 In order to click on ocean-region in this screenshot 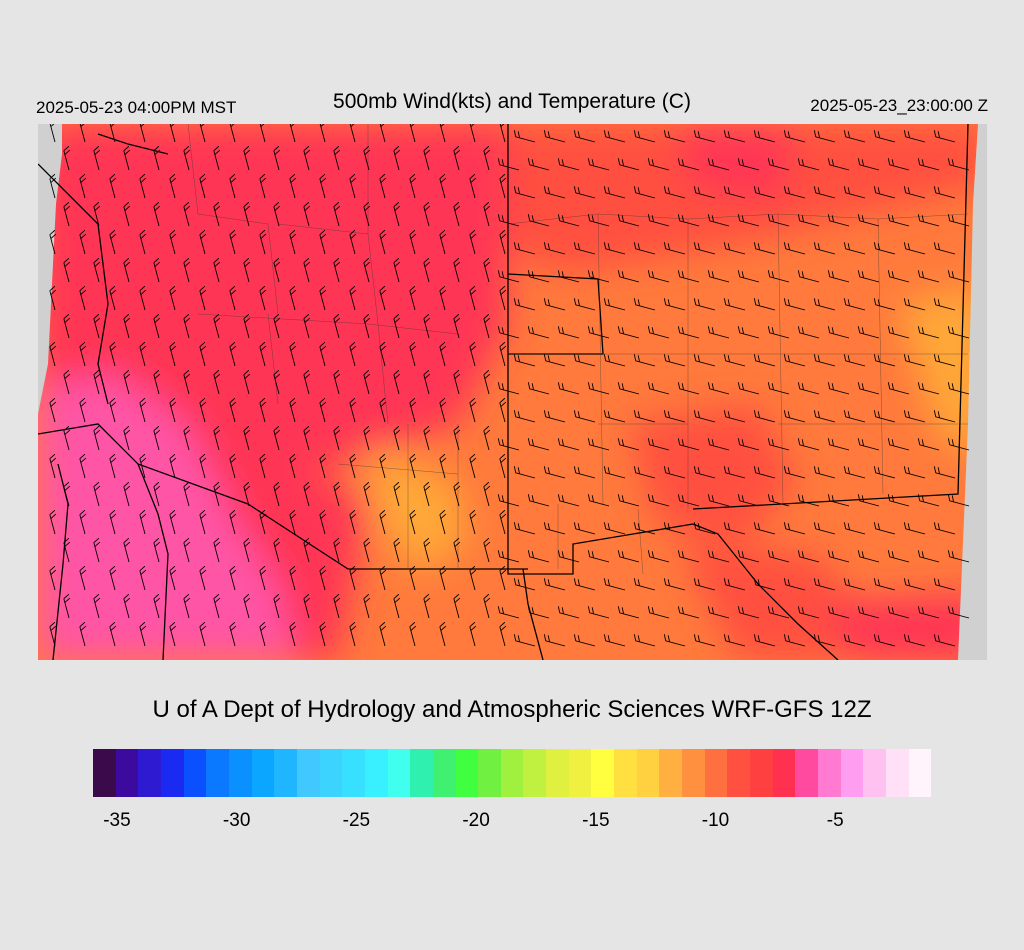, I will do `click(972, 392)`.